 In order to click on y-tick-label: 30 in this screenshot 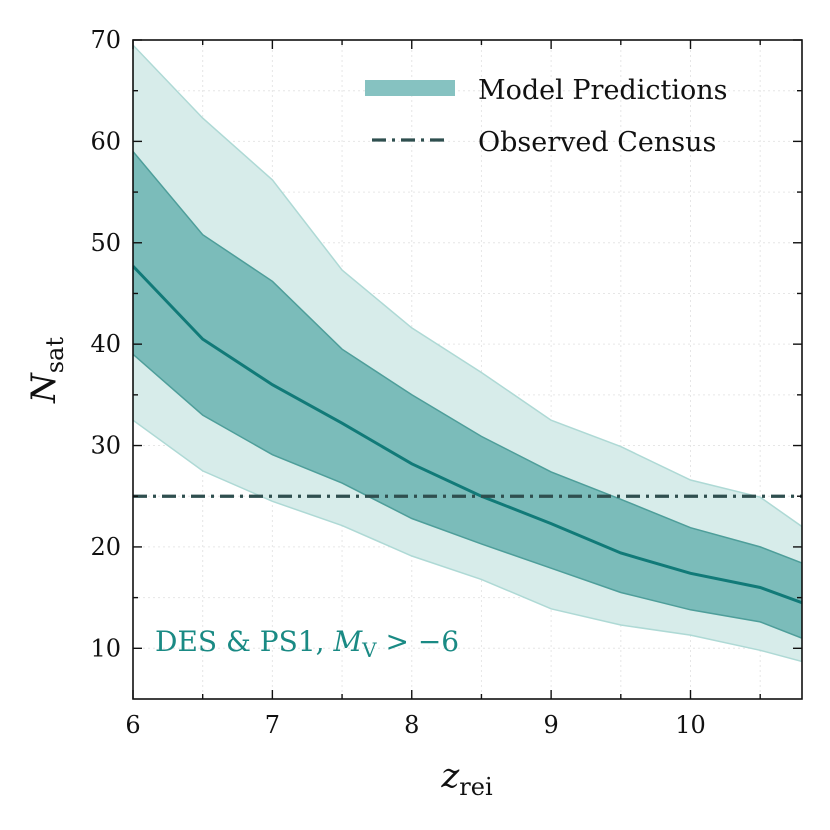, I will do `click(105, 446)`.